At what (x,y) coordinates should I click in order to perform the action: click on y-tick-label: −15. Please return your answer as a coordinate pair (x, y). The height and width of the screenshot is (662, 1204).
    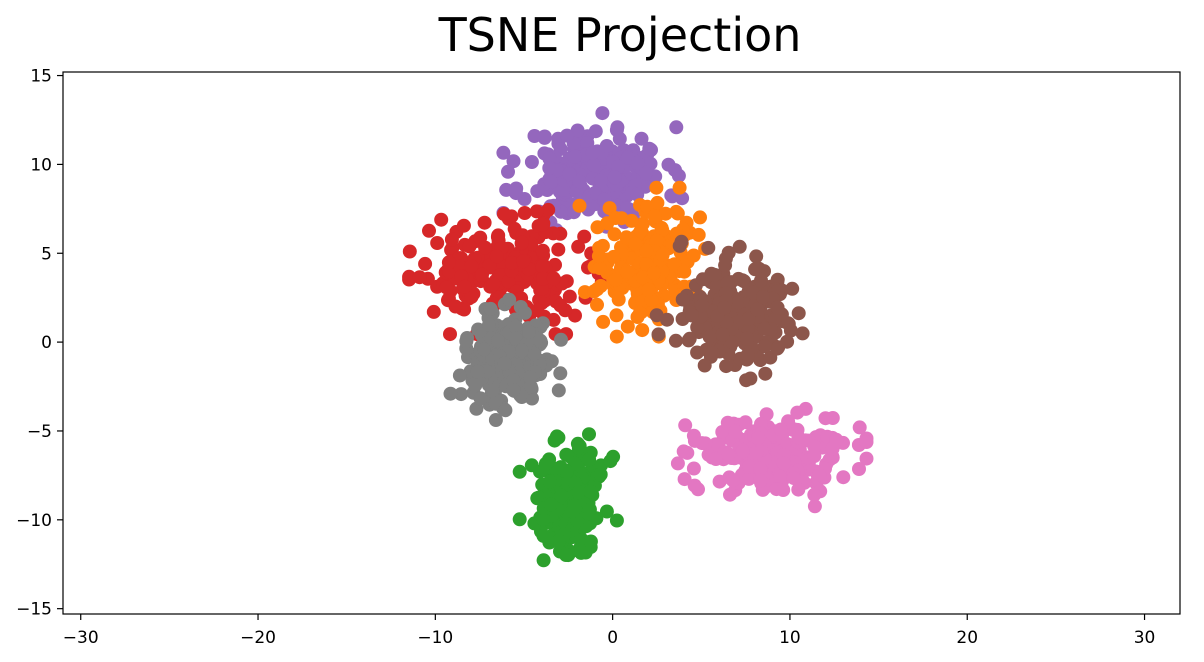
    Looking at the image, I should click on (34, 610).